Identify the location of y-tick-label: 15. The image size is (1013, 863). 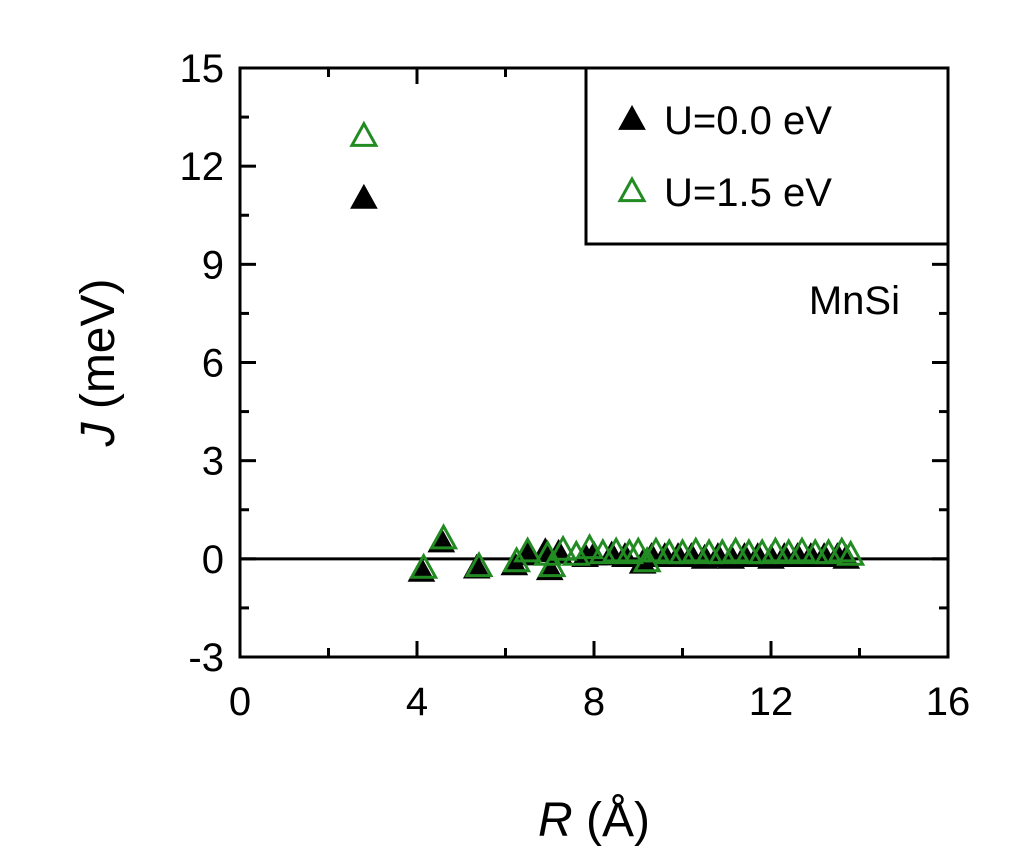
(202, 69).